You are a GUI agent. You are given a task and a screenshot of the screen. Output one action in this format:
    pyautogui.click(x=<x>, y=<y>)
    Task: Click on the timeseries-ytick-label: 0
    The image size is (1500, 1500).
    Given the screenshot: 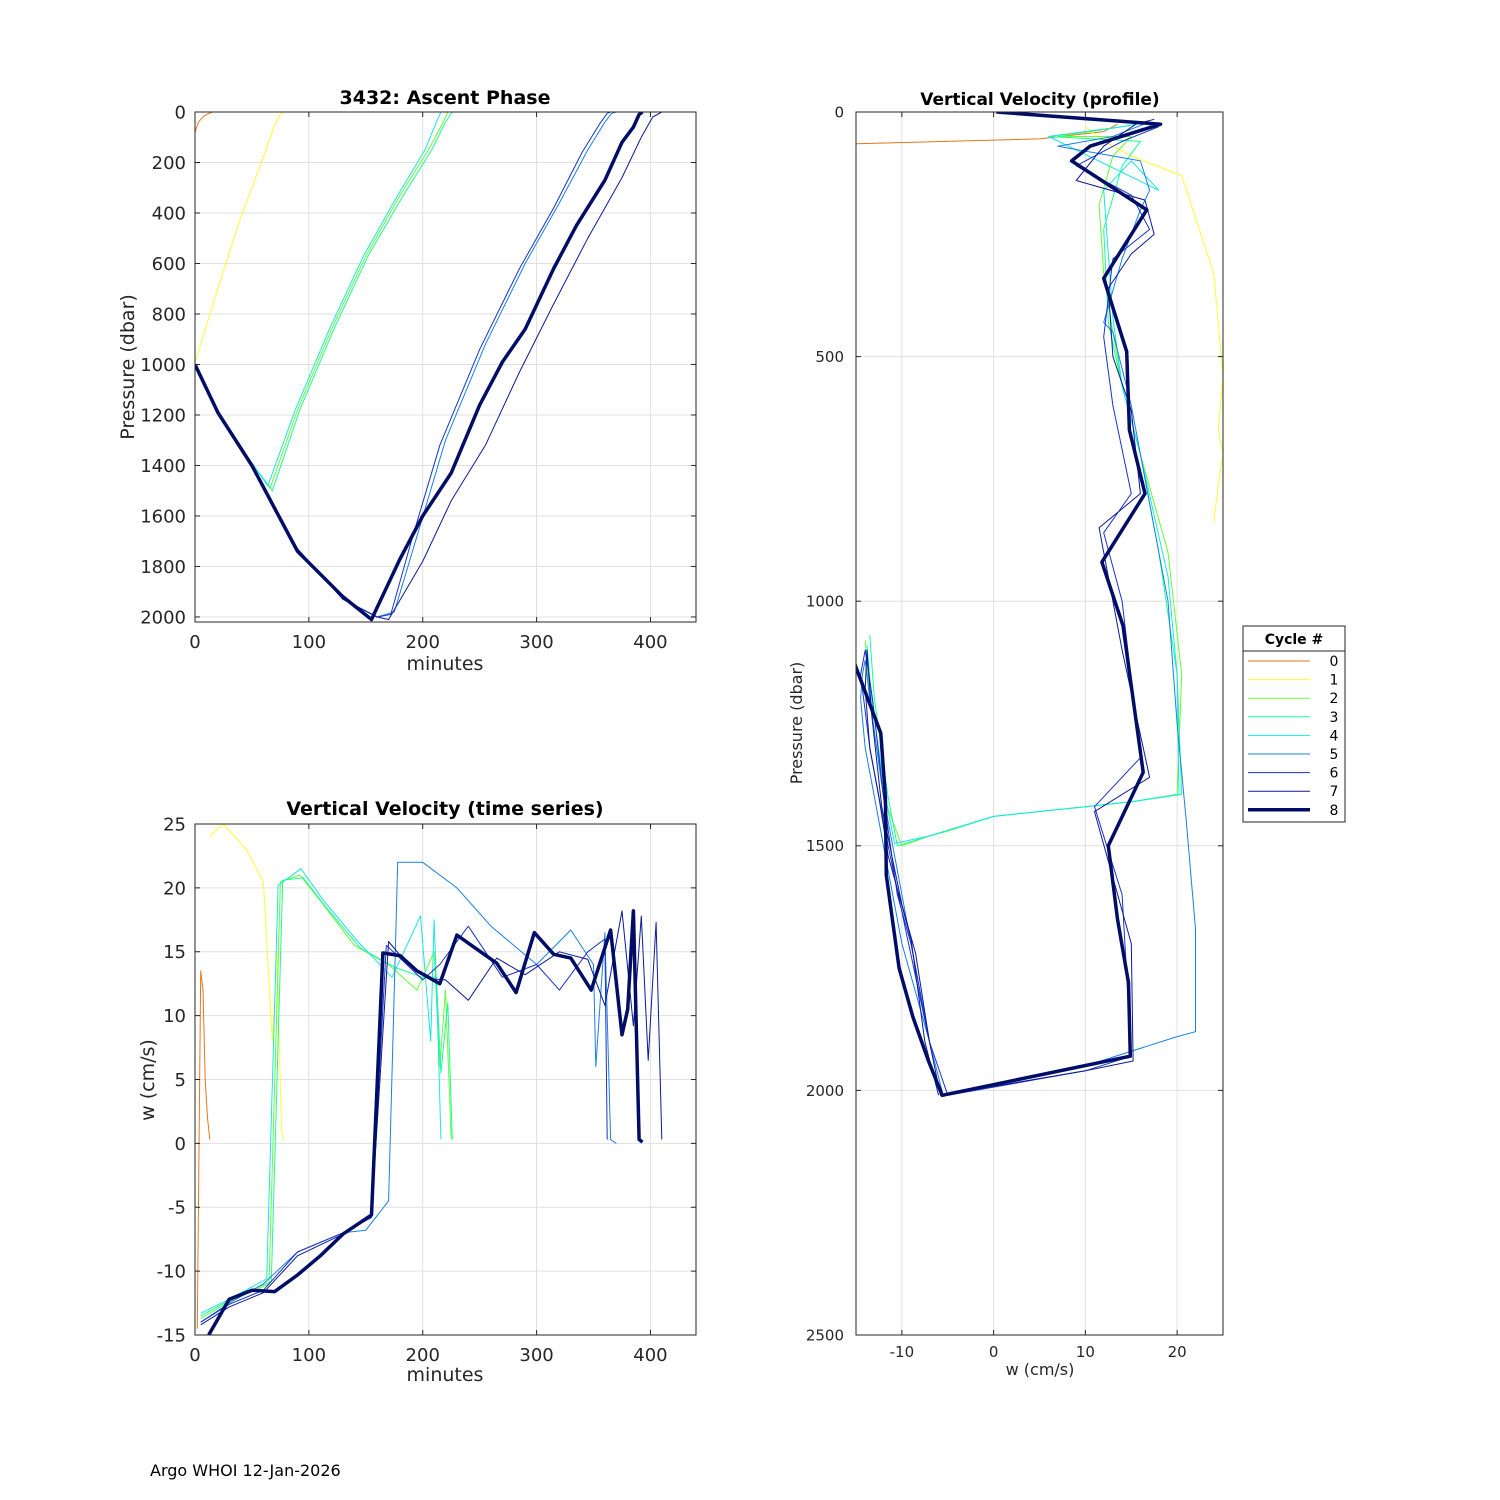 What is the action you would take?
    pyautogui.click(x=180, y=1144)
    